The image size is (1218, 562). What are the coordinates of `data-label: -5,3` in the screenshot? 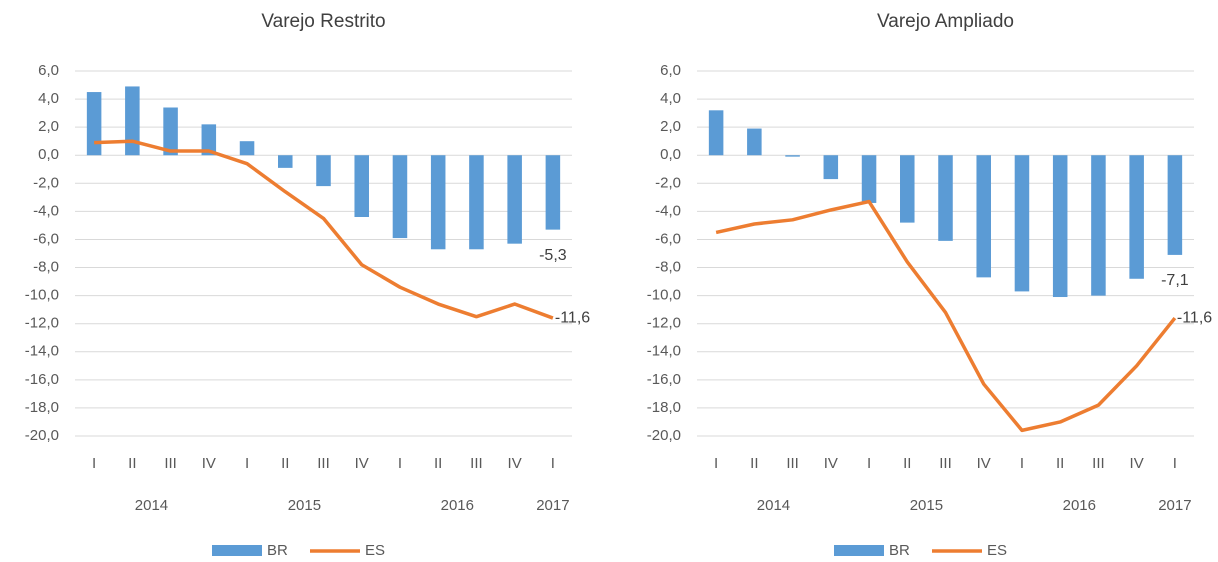 It's located at (553, 255).